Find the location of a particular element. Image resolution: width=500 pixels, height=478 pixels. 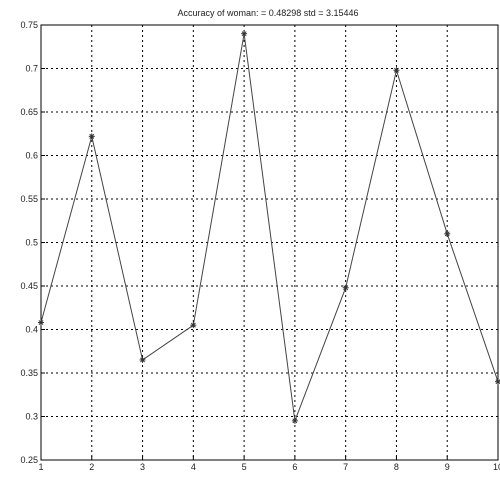

x-tick-label: 9 is located at coordinates (447, 467).